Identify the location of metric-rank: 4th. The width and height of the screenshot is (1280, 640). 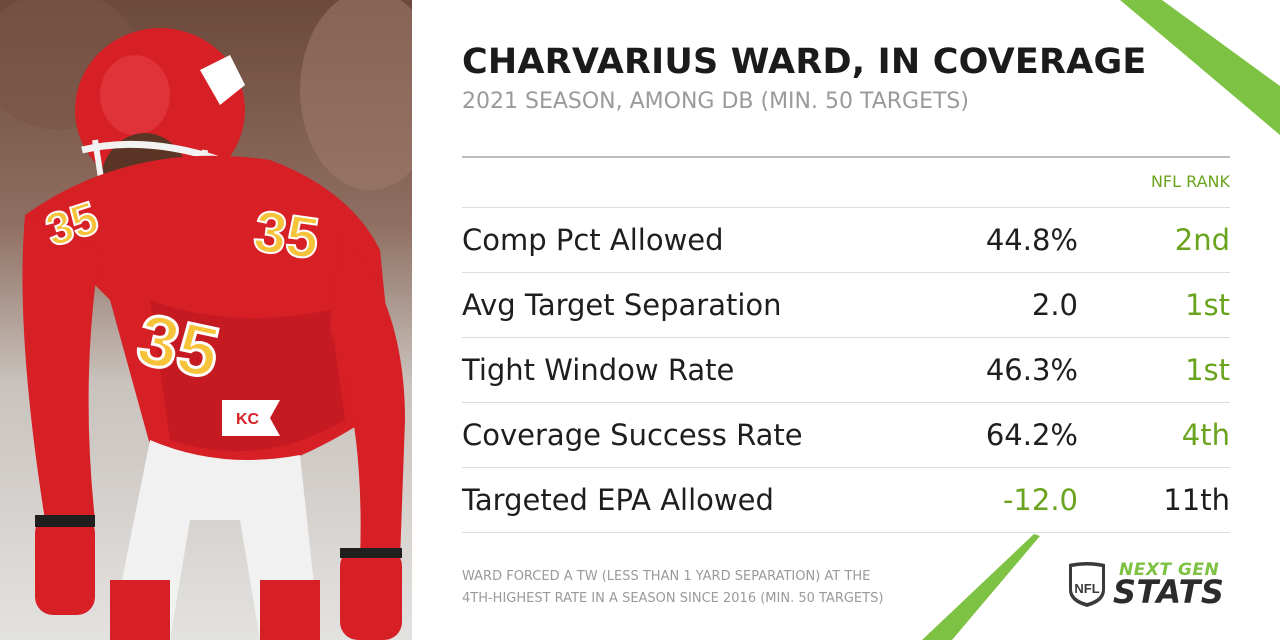
(1205, 435).